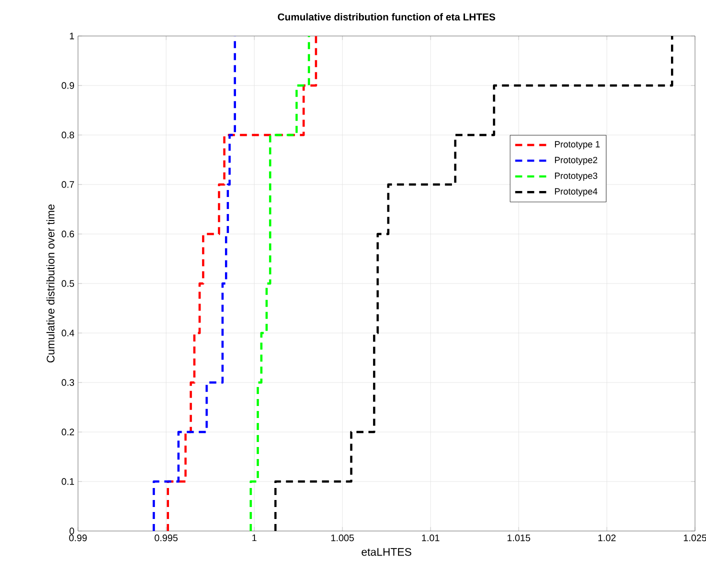 The image size is (706, 586). I want to click on x-tick-label: 1.02, so click(607, 538).